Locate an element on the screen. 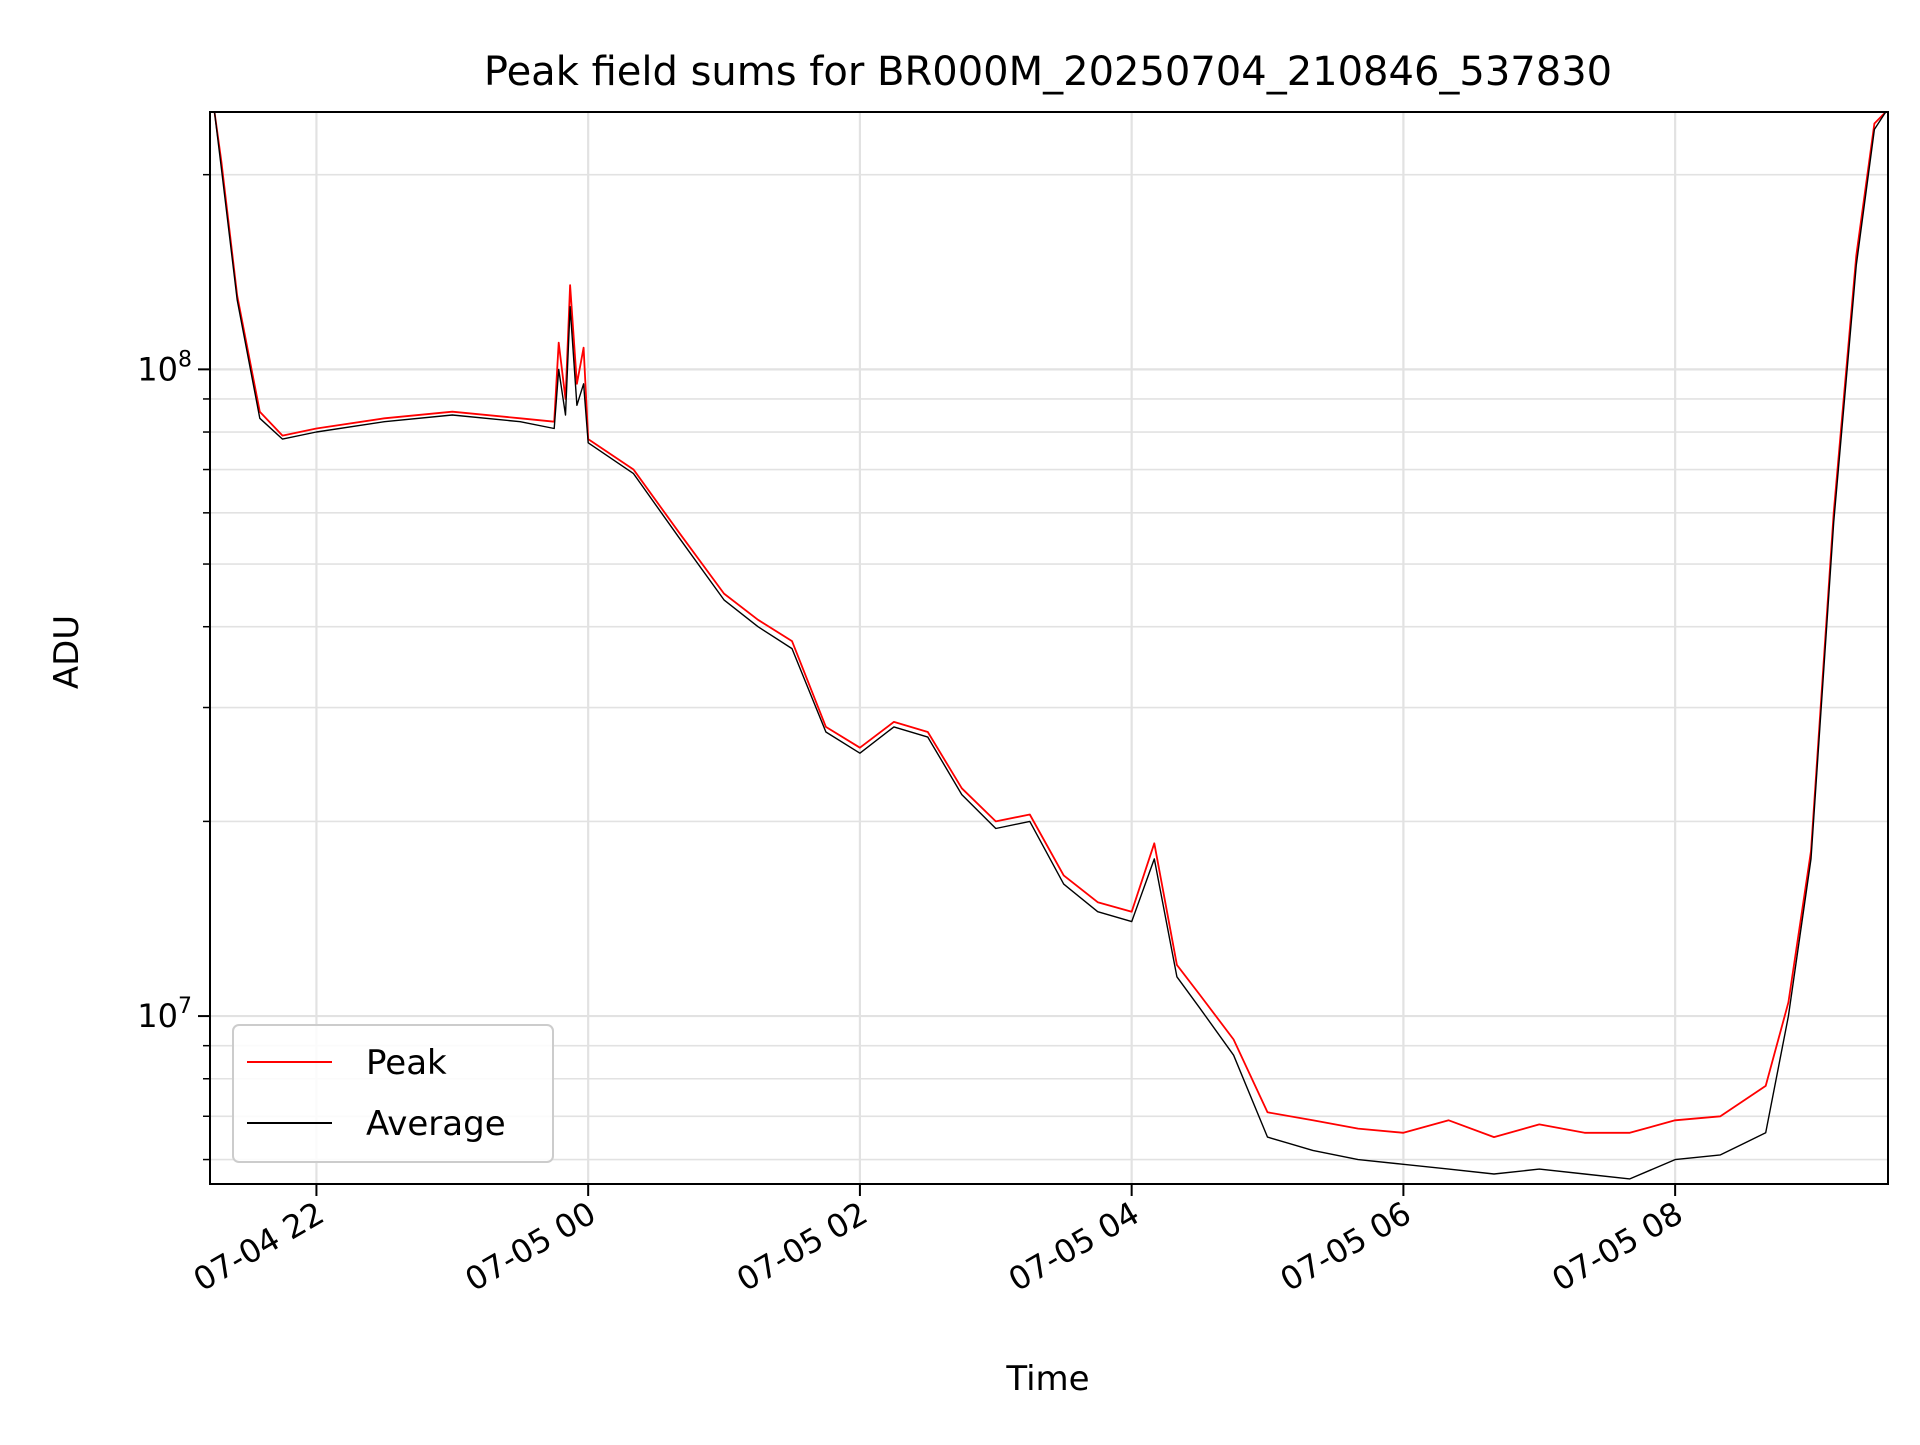 The width and height of the screenshot is (1920, 1445). y-tick-label: 10⁷ is located at coordinates (164, 1014).